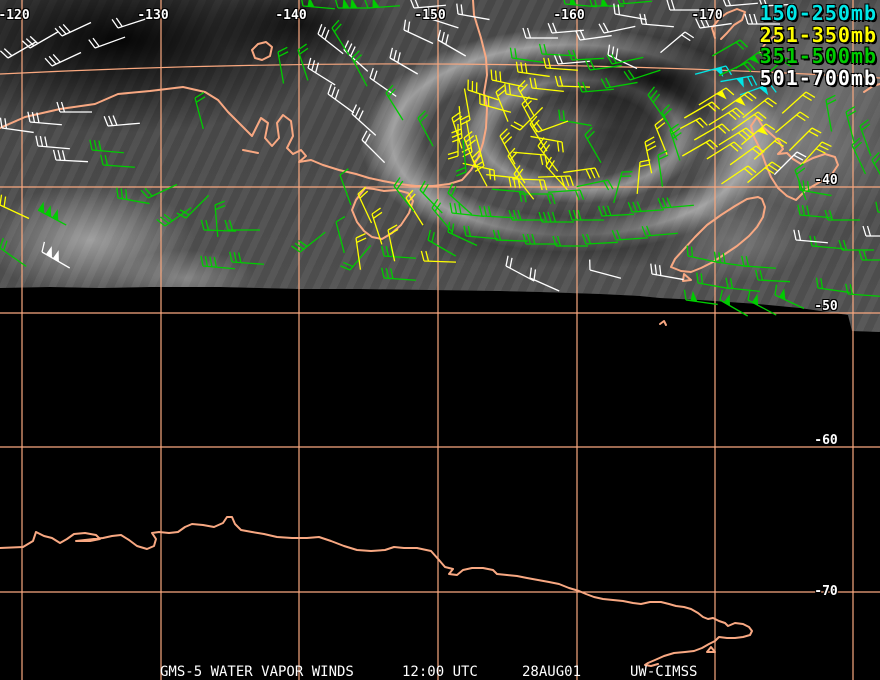 Image resolution: width=880 pixels, height=680 pixels. What do you see at coordinates (818, 34) in the screenshot?
I see `legend-item: 251-350mb` at bounding box center [818, 34].